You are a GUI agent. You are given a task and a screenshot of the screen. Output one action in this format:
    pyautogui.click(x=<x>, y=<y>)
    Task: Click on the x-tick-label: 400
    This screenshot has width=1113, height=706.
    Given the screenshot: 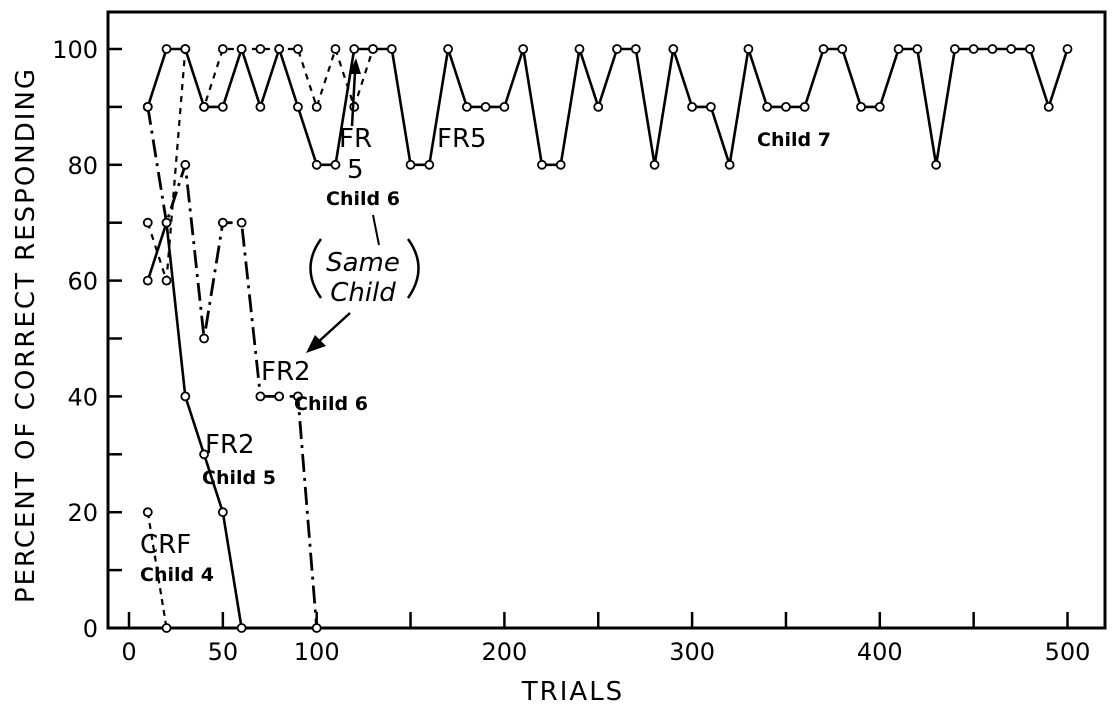 What is the action you would take?
    pyautogui.click(x=880, y=652)
    